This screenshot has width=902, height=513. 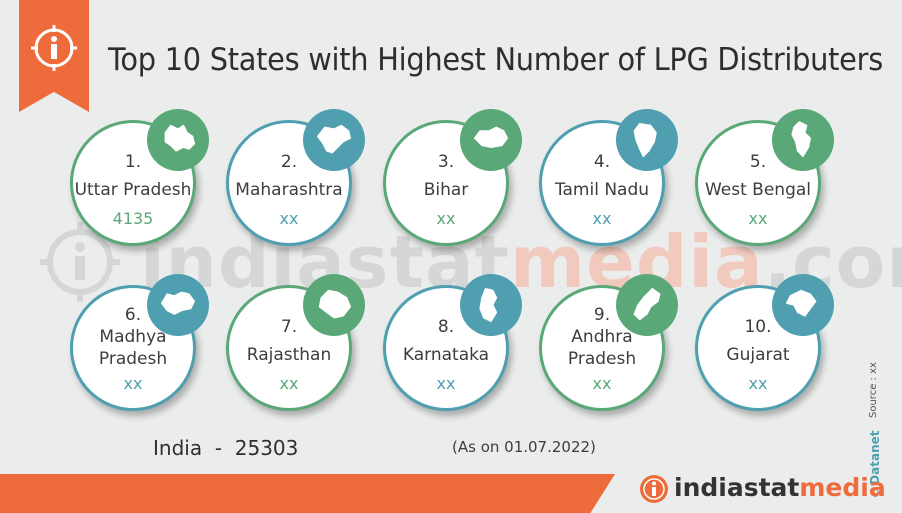 What do you see at coordinates (764, 177) in the screenshot?
I see `state-card-5: 5. West Bengal xx` at bounding box center [764, 177].